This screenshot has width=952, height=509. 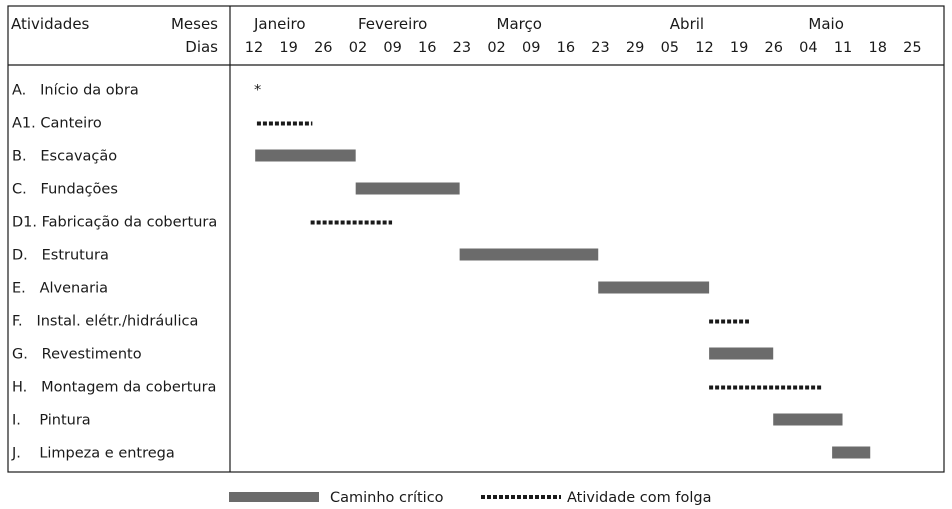 What do you see at coordinates (60, 256) in the screenshot?
I see `activity-label: D. Estrutura` at bounding box center [60, 256].